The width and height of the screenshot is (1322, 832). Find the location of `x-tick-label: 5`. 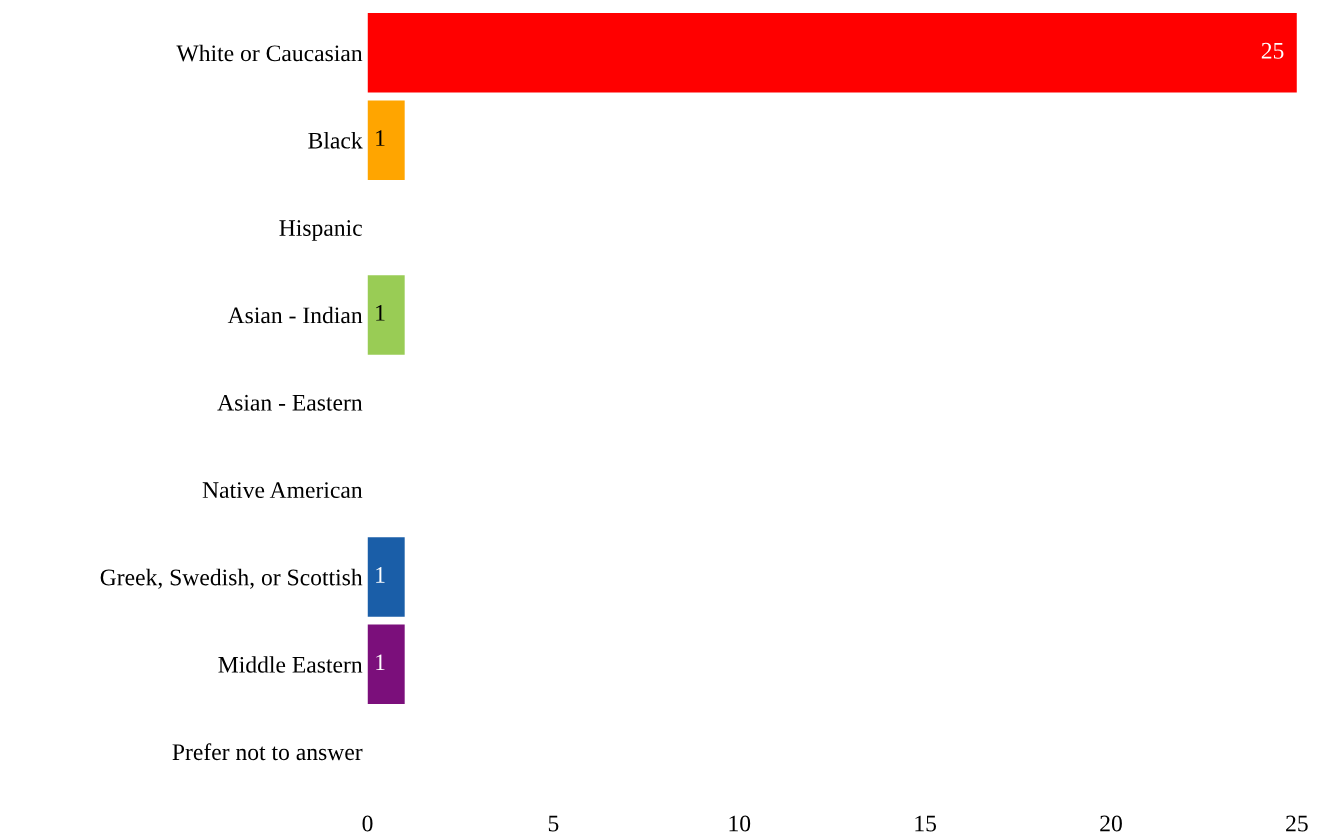

x-tick-label: 5 is located at coordinates (553, 823).